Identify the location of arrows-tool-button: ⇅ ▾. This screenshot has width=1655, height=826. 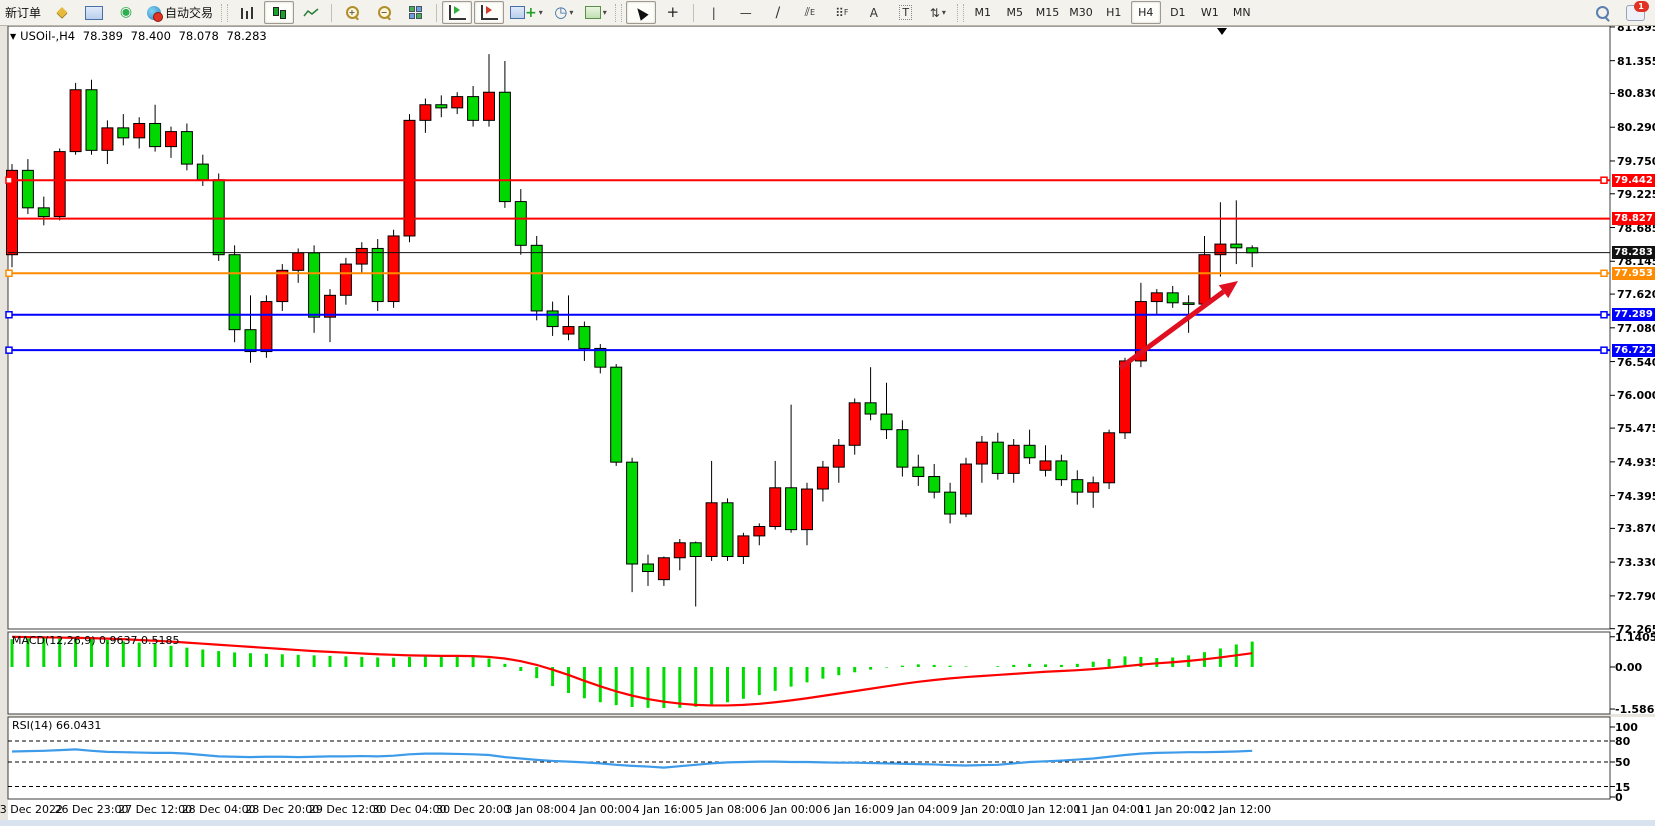
(938, 12).